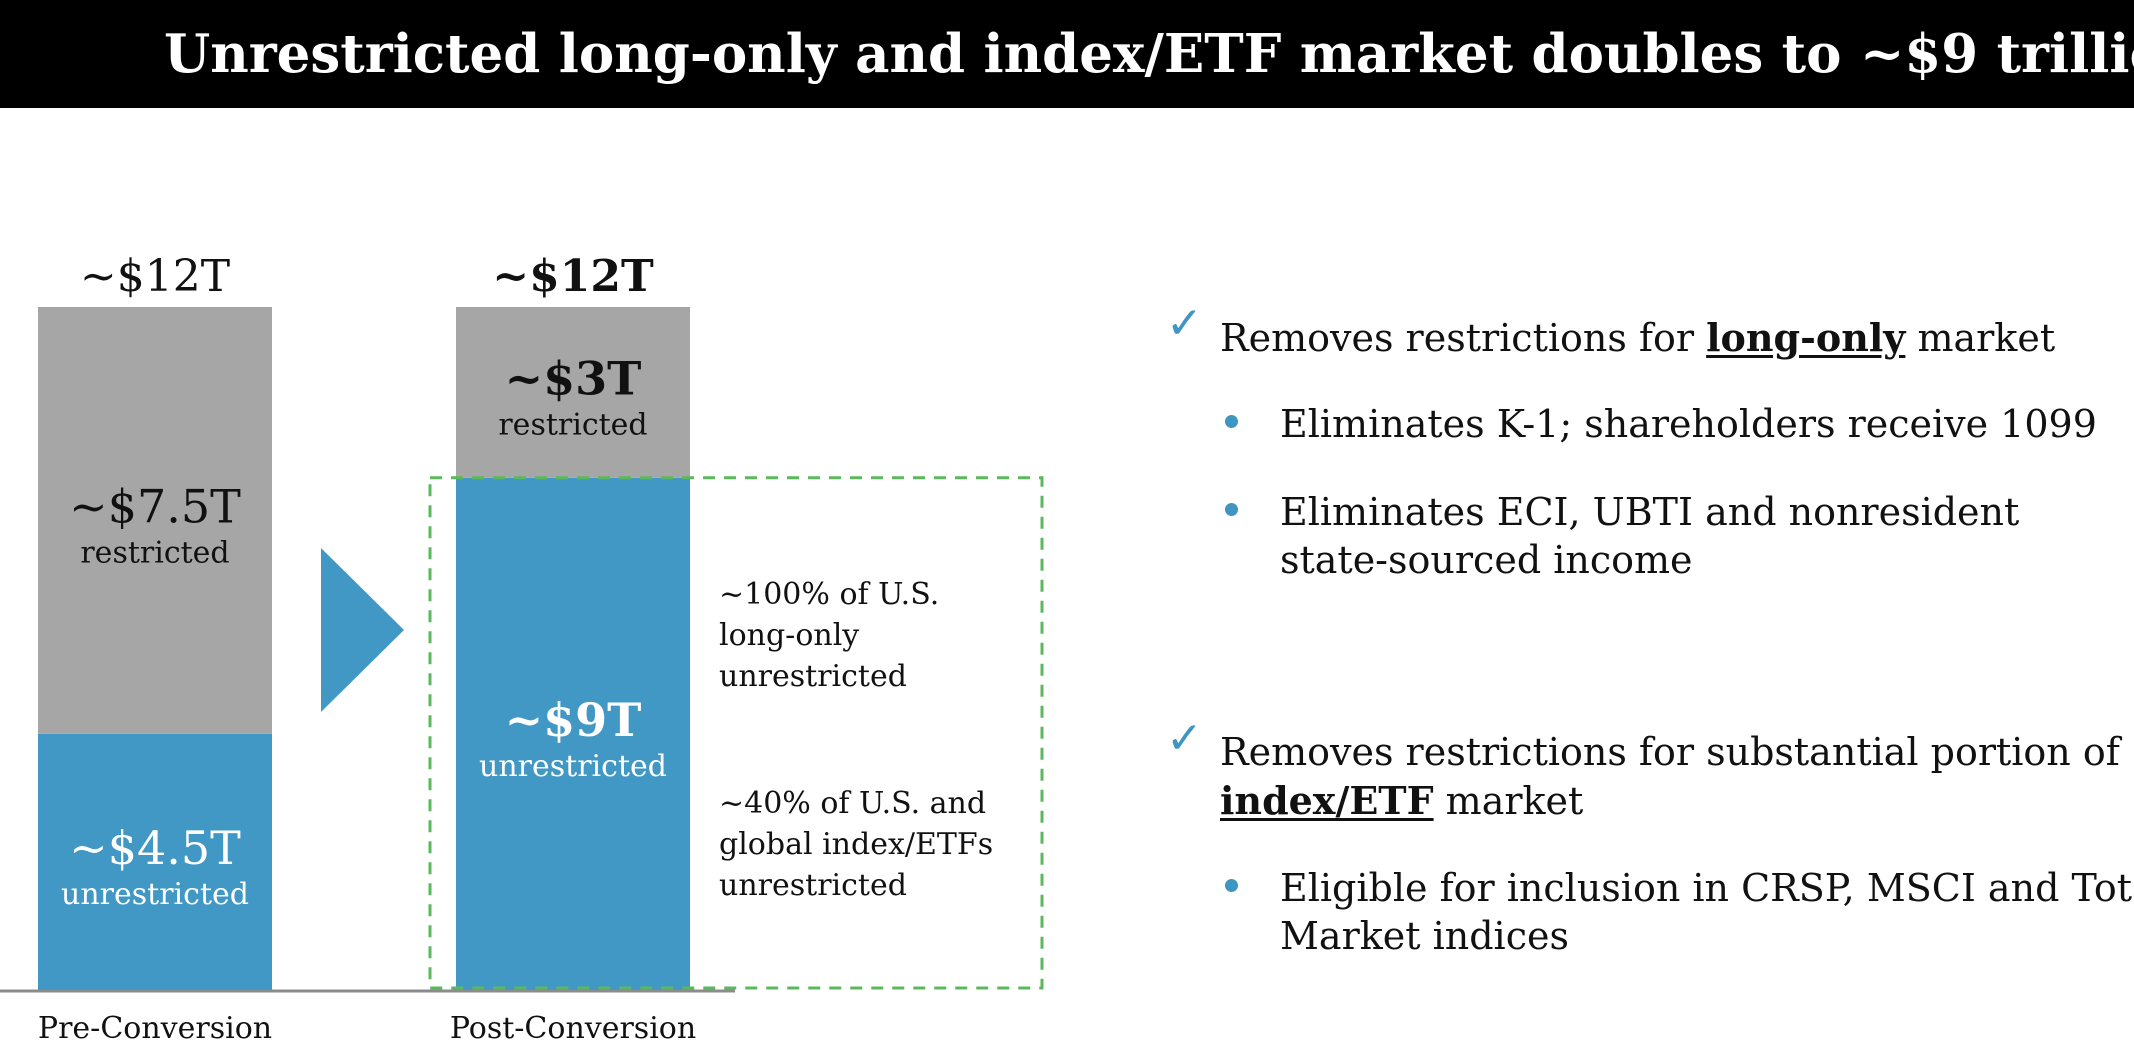  What do you see at coordinates (1463, 338) in the screenshot?
I see `bullet-text: Removes restrictions for` at bounding box center [1463, 338].